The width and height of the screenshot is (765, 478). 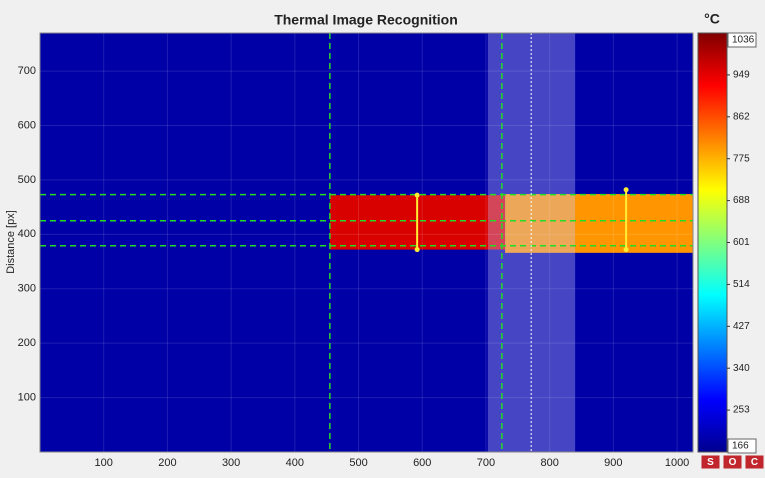 I want to click on clim-label: 1036, so click(x=743, y=40).